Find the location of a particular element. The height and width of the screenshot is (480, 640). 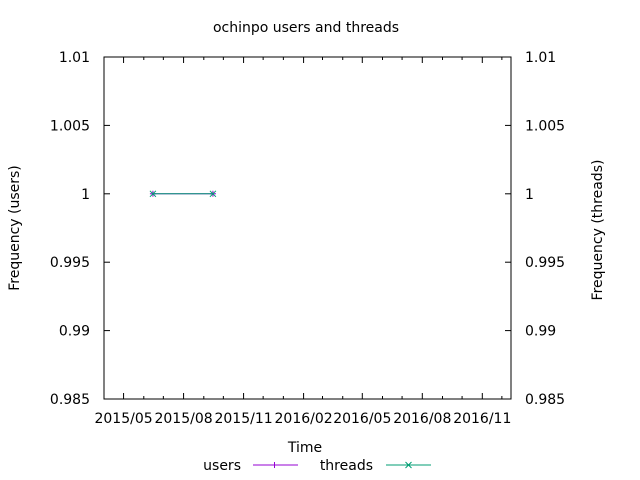

y2-axis-tick-labels: 0.985 0.99 0.995 1 1.005 1.01 is located at coordinates (545, 229).